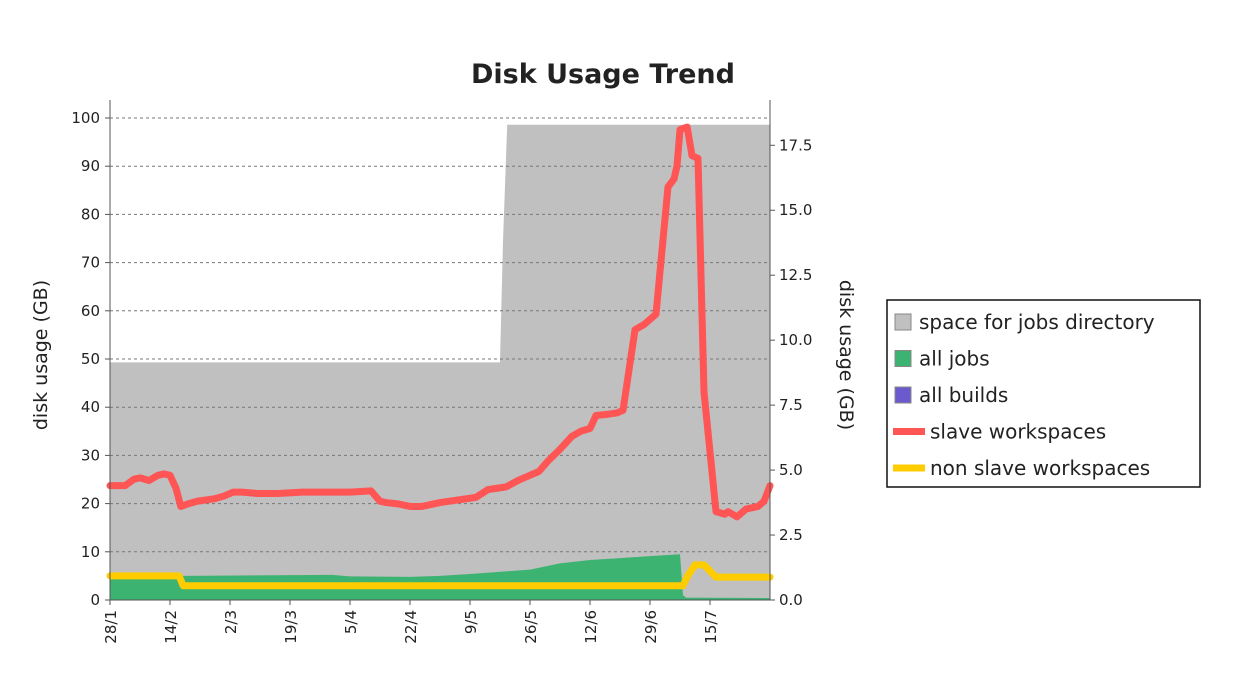  What do you see at coordinates (795, 210) in the screenshot?
I see `right-tick-label-15.0: 15.0` at bounding box center [795, 210].